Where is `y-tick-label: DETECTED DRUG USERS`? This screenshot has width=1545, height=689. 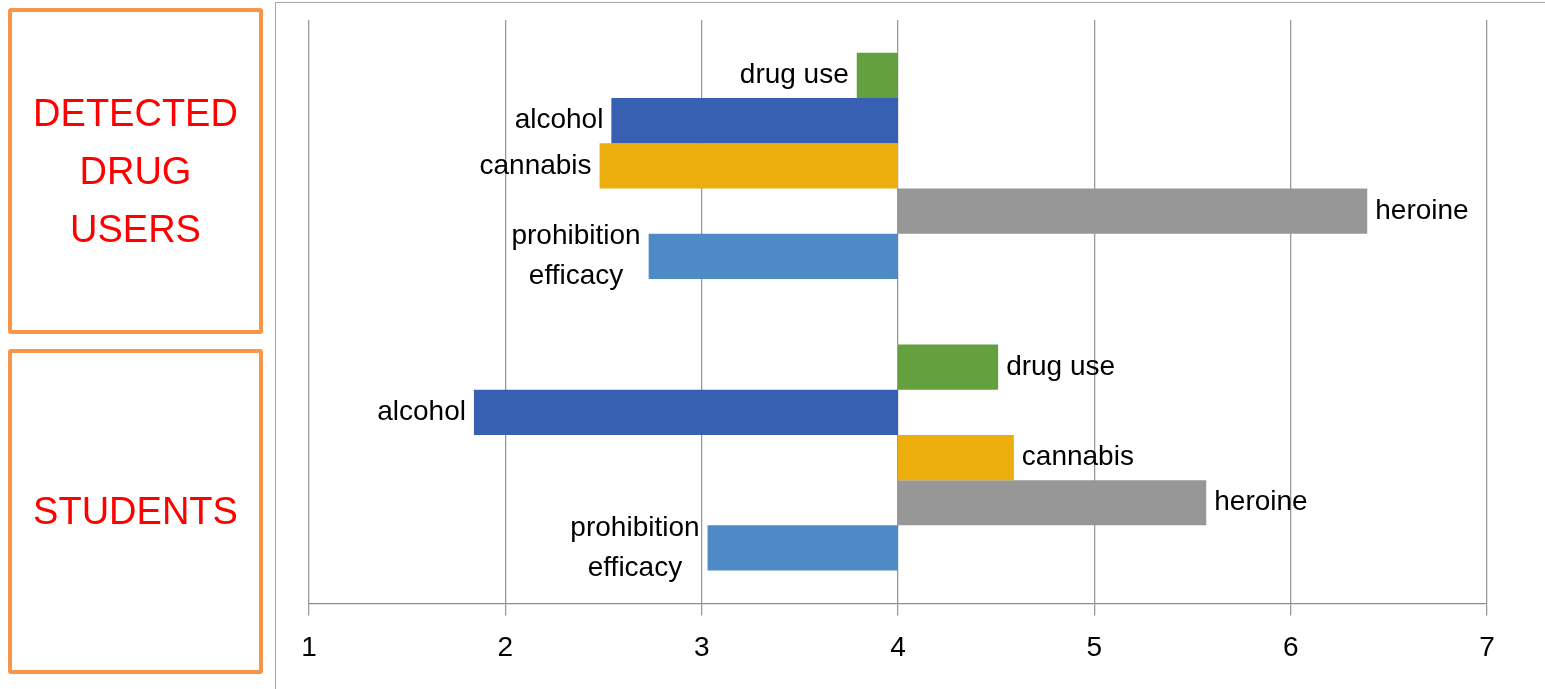 y-tick-label: DETECTED DRUG USERS is located at coordinates (135, 171).